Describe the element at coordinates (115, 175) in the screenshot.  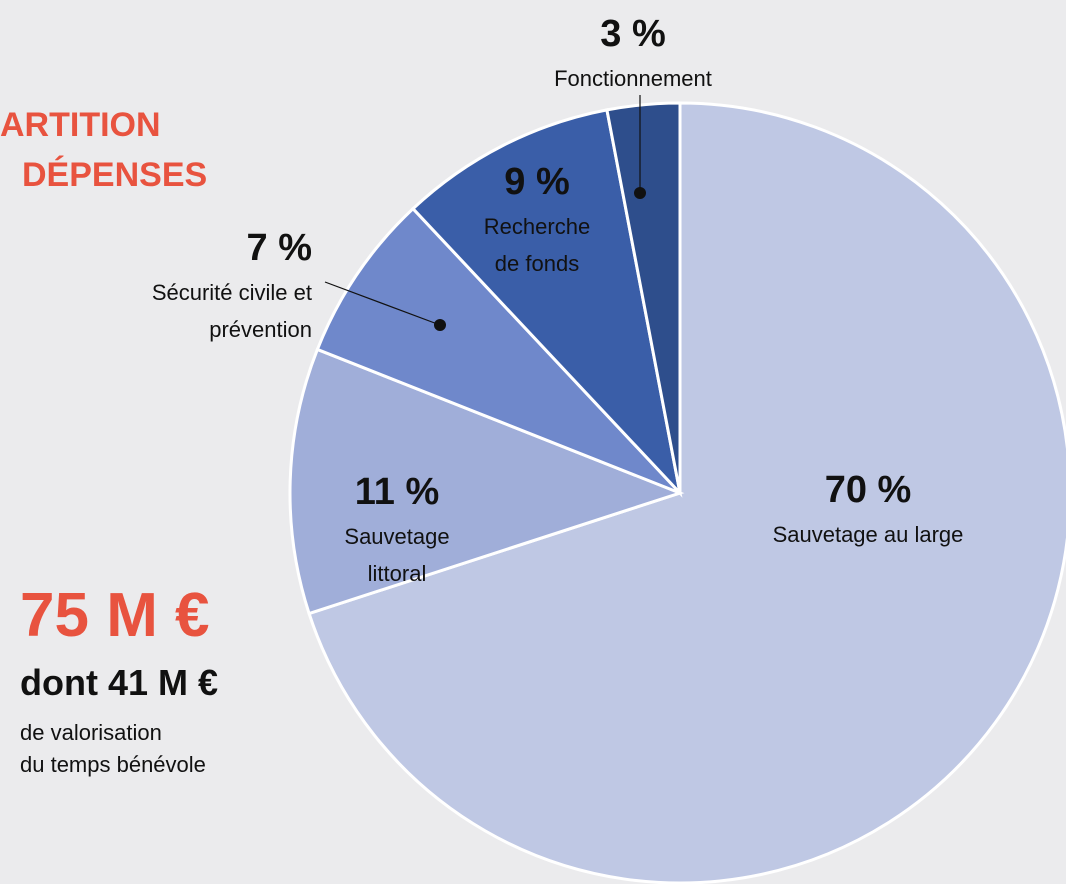
I see `title-line: DÉPENSES` at that location.